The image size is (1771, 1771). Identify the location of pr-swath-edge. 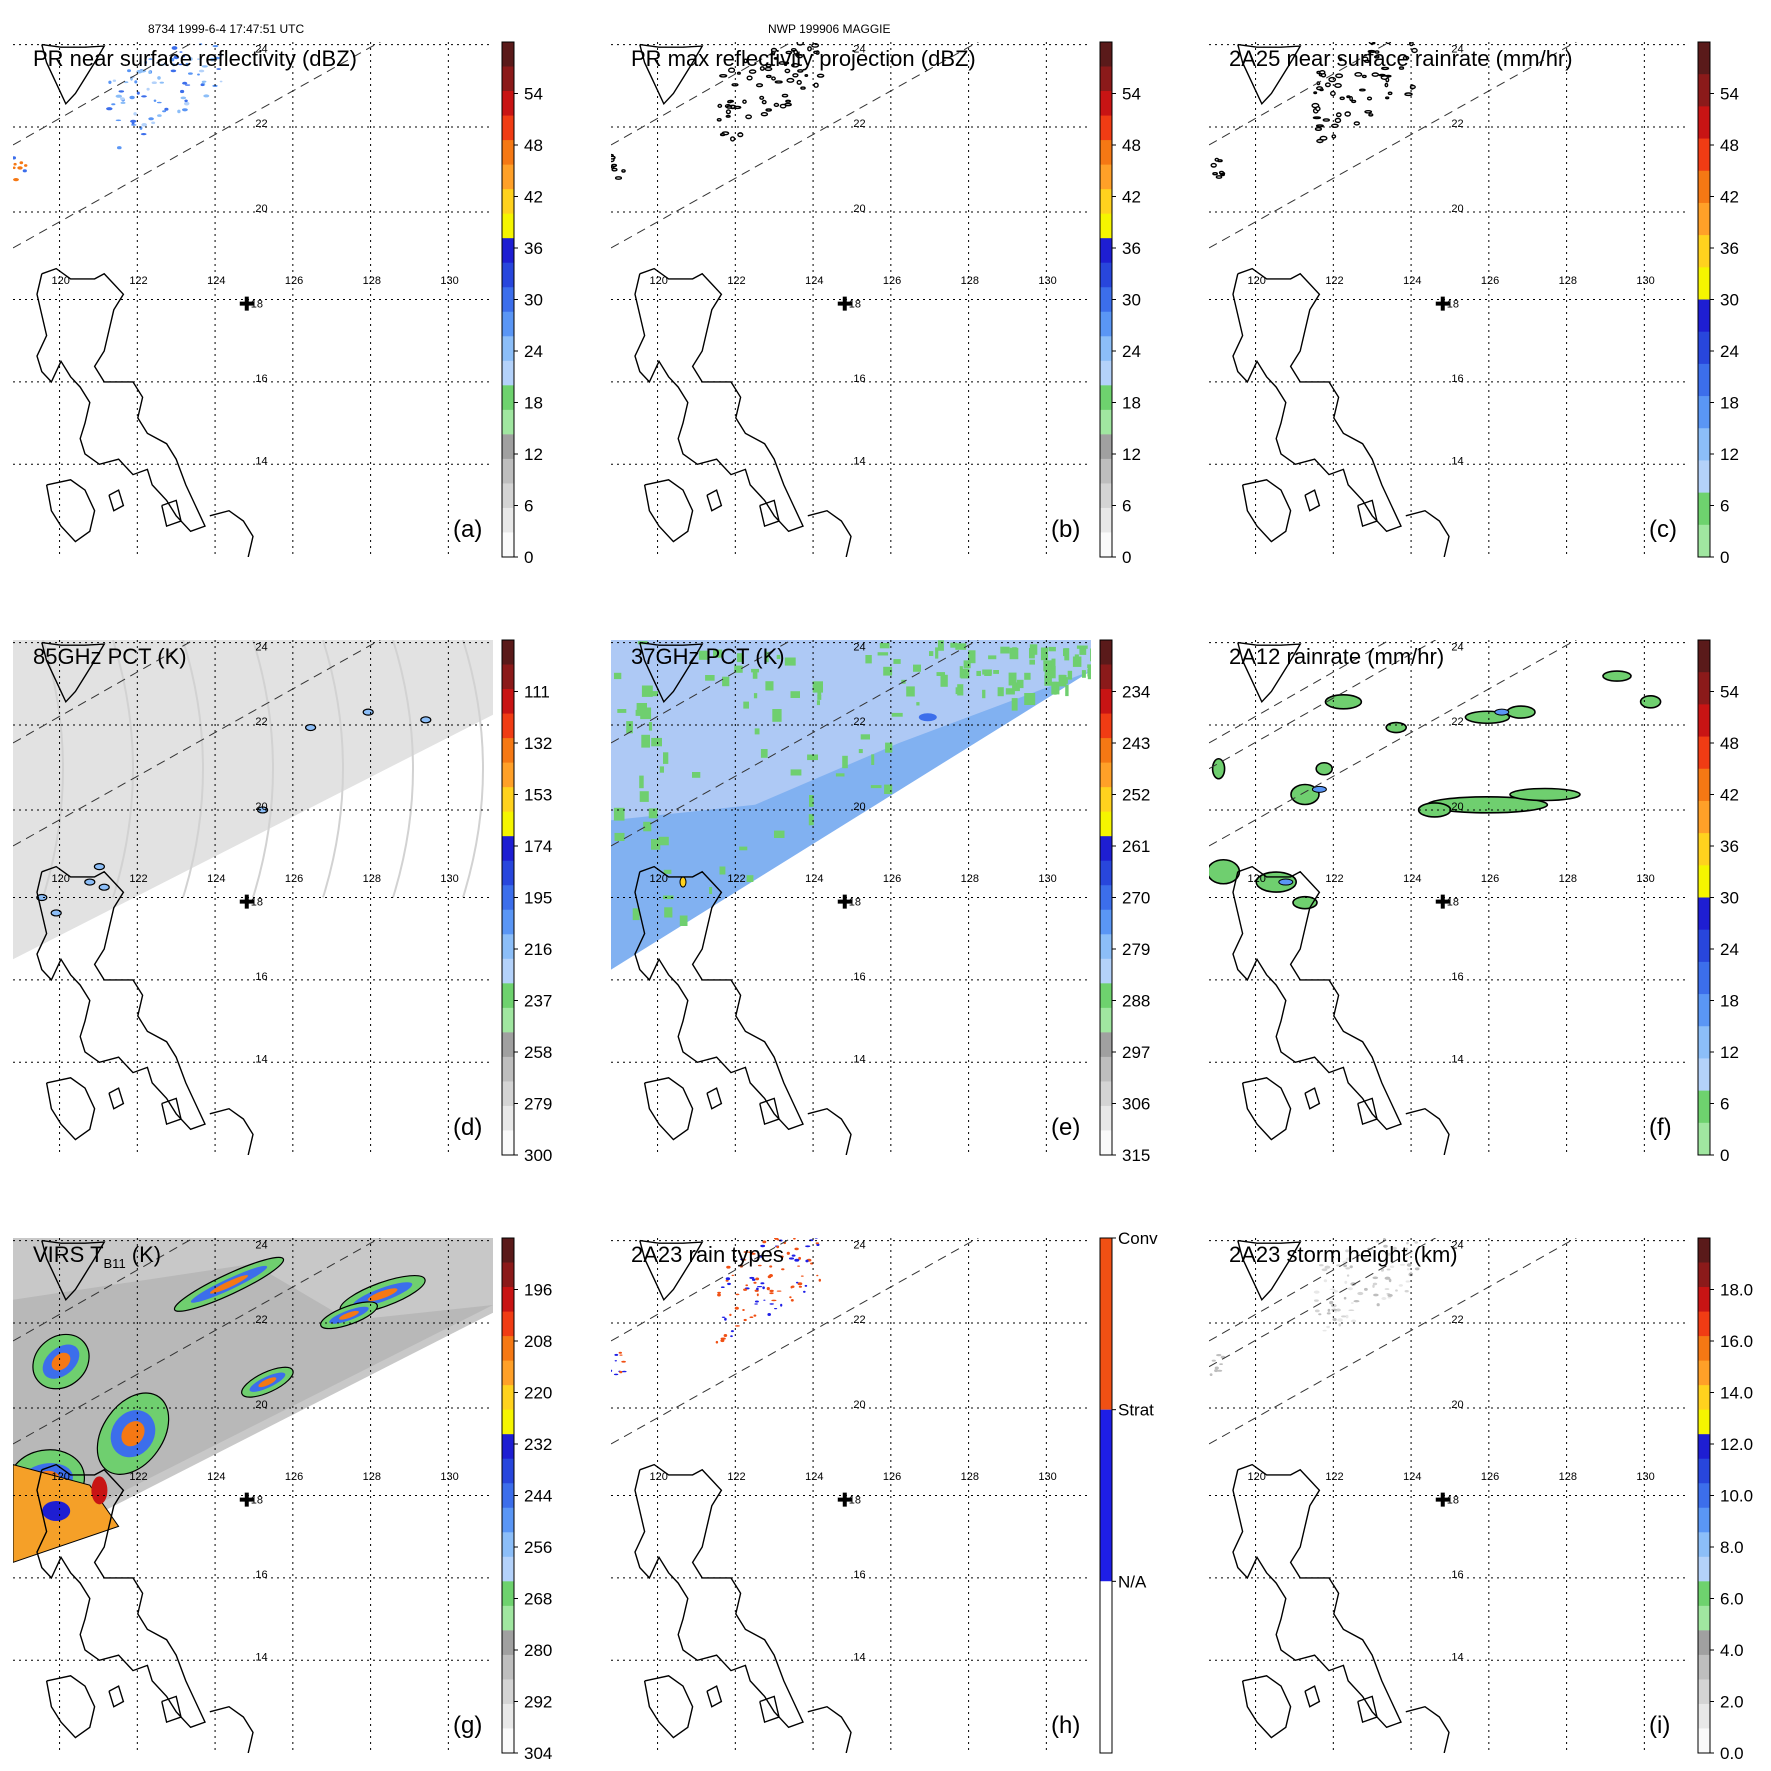
(197, 145).